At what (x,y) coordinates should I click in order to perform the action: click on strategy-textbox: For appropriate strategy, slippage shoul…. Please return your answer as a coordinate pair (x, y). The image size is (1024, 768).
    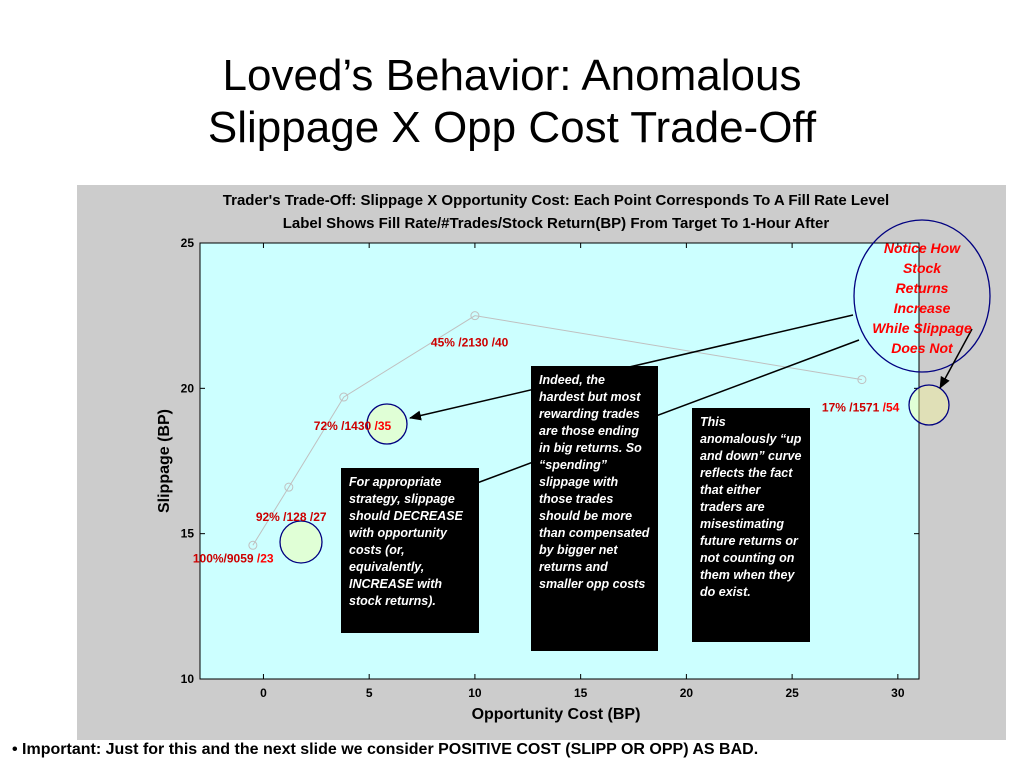
    Looking at the image, I should click on (410, 550).